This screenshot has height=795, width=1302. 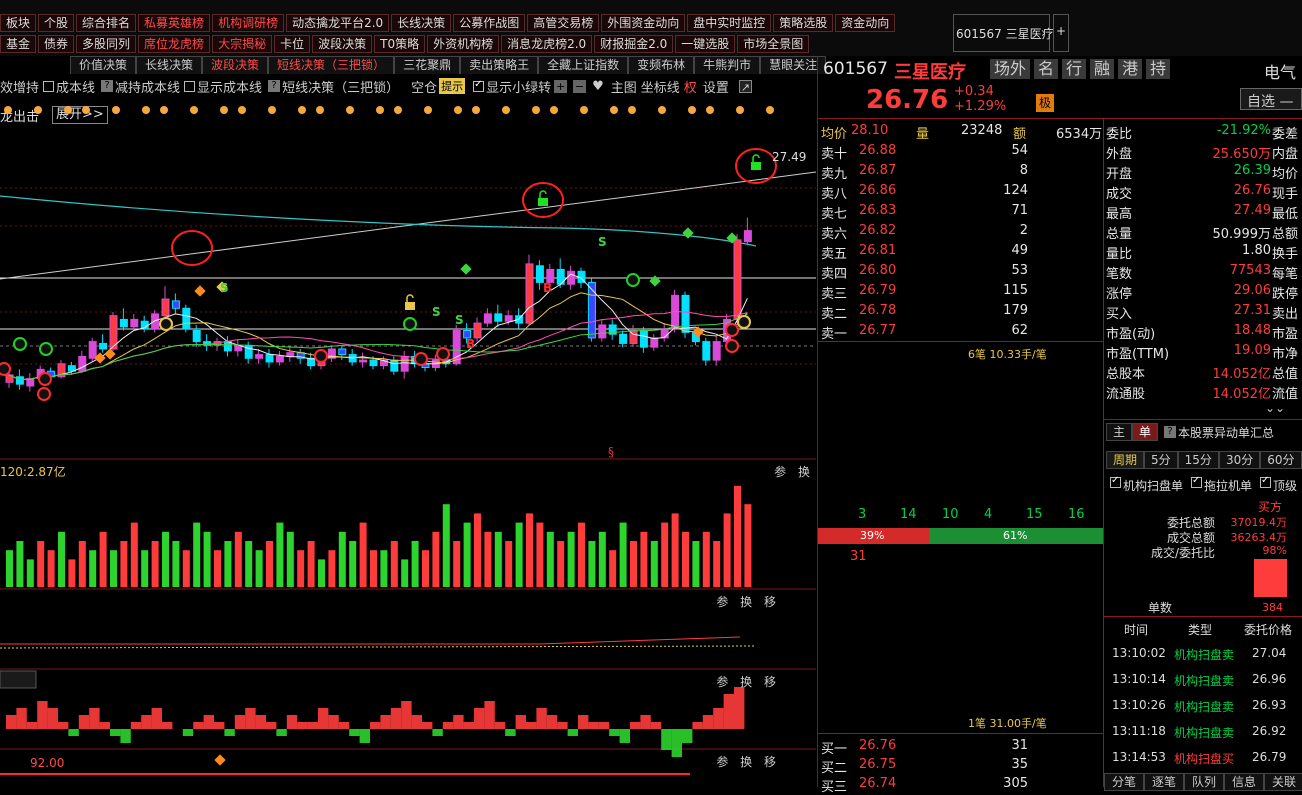 I want to click on filter-checkbox, so click(x=1266, y=481).